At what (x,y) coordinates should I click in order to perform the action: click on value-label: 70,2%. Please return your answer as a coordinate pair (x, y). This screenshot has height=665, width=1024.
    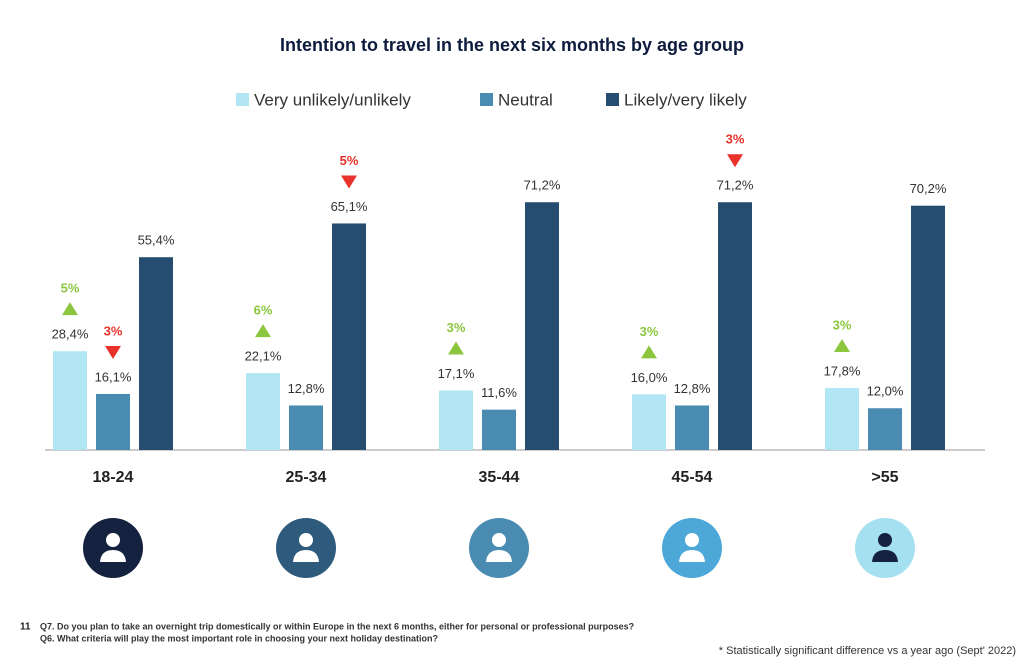
    Looking at the image, I should click on (928, 188).